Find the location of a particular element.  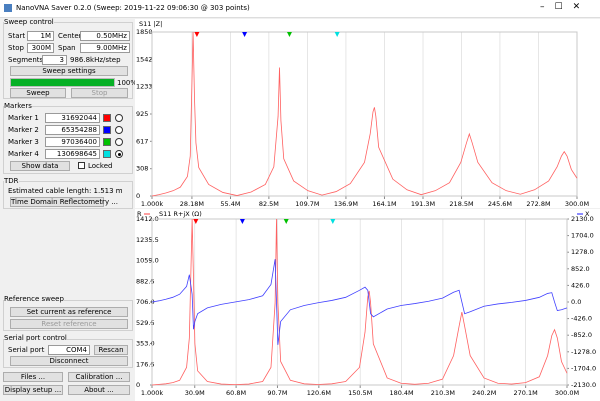

label: Span is located at coordinates (67, 48).